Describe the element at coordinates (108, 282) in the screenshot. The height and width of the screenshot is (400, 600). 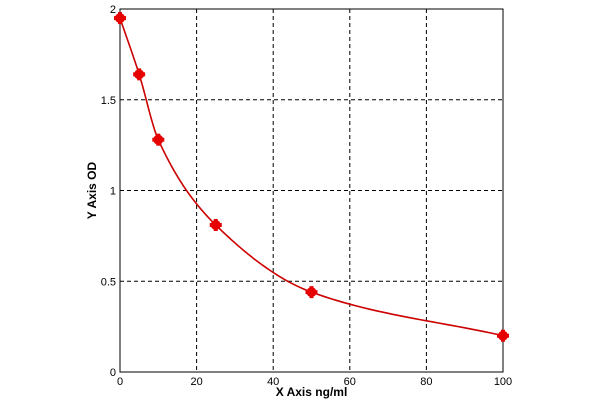
I see `y-tick-label: 0.5` at that location.